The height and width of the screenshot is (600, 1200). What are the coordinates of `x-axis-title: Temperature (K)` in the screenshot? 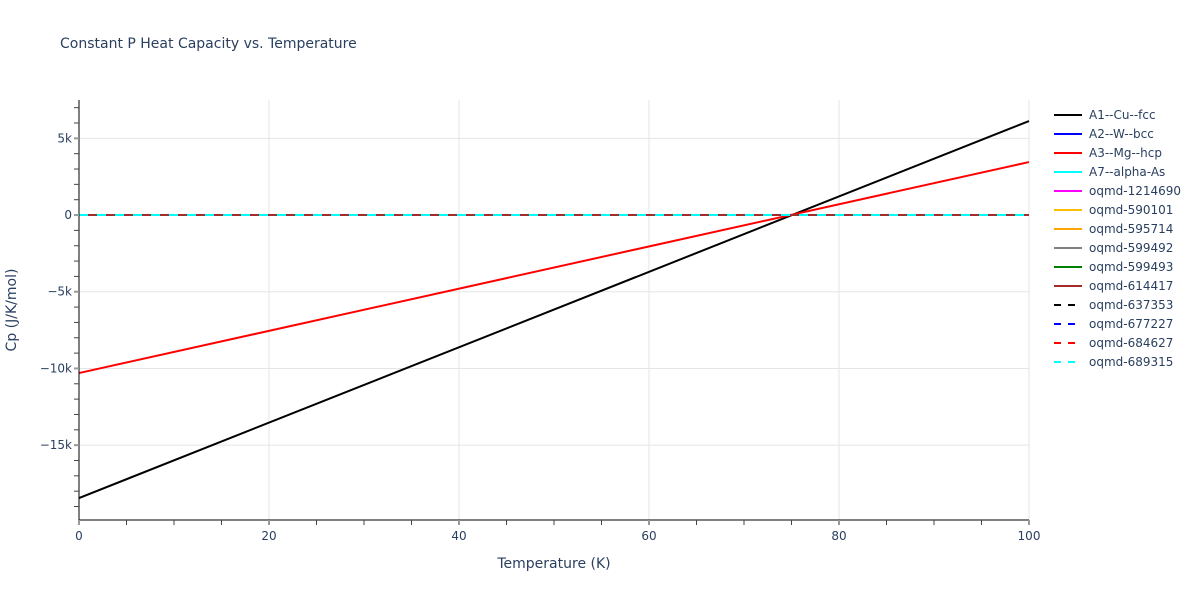 It's located at (553, 564).